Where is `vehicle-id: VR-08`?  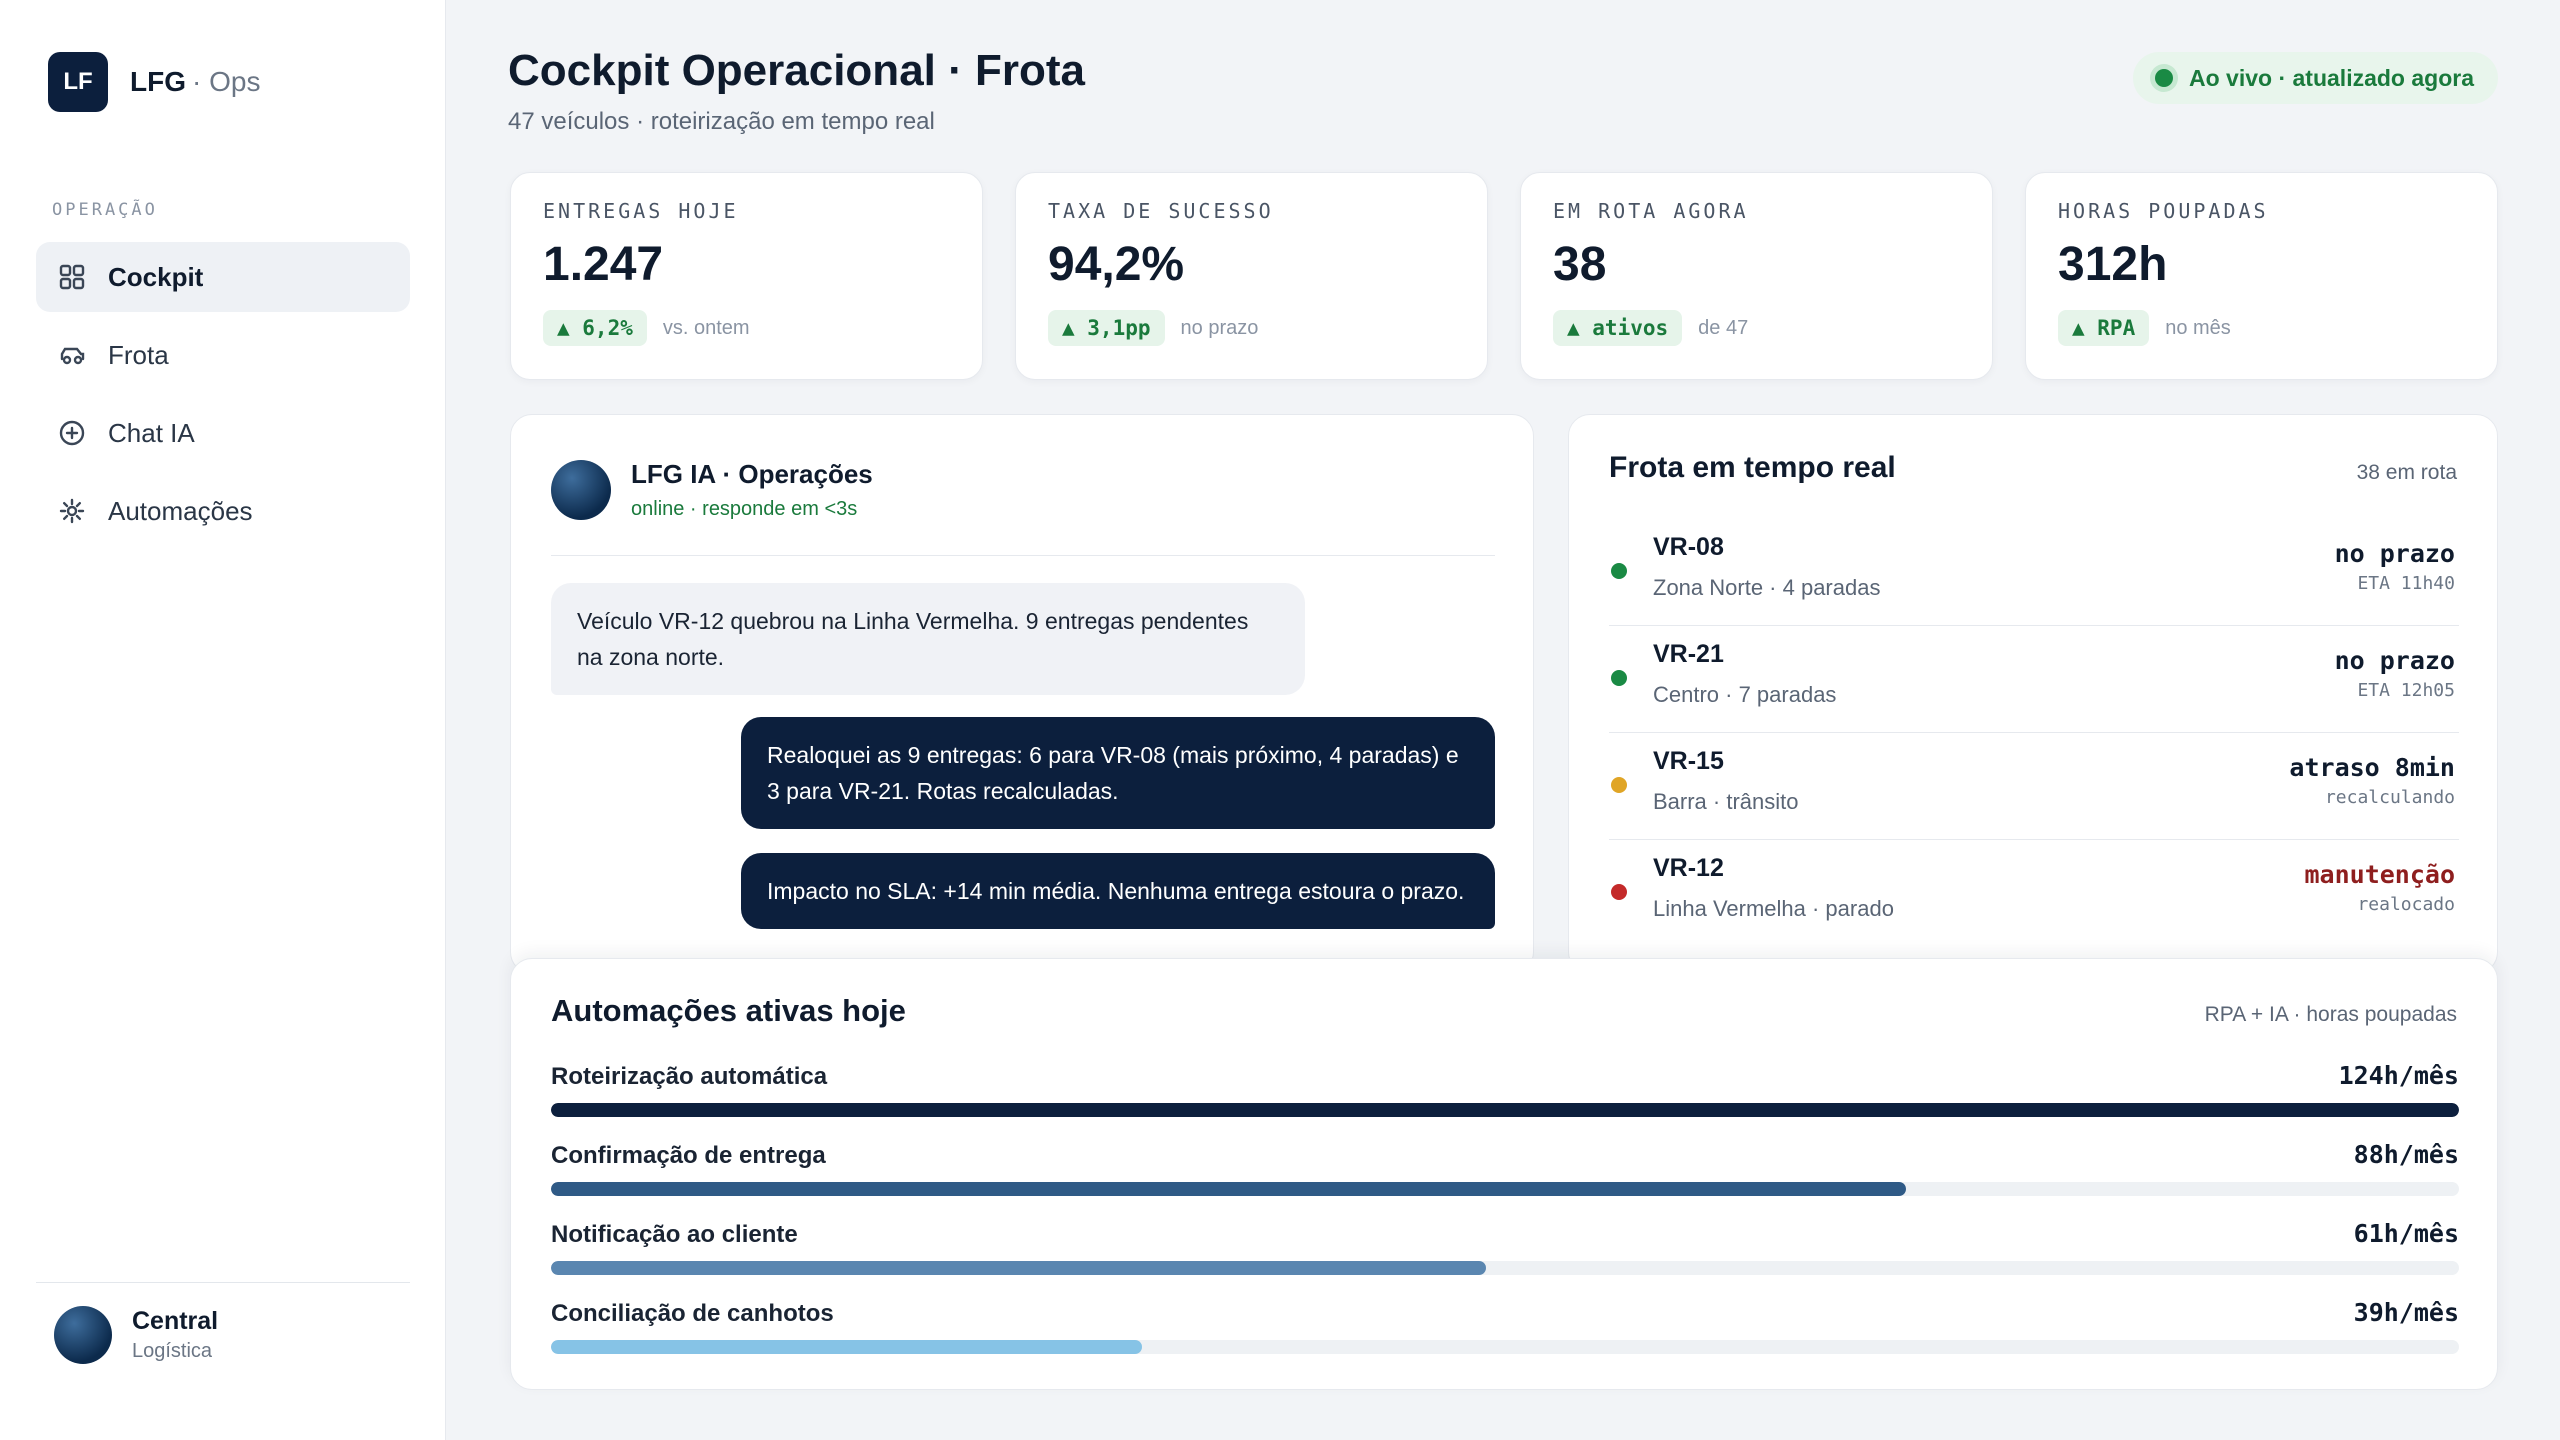 vehicle-id: VR-08 is located at coordinates (1688, 547).